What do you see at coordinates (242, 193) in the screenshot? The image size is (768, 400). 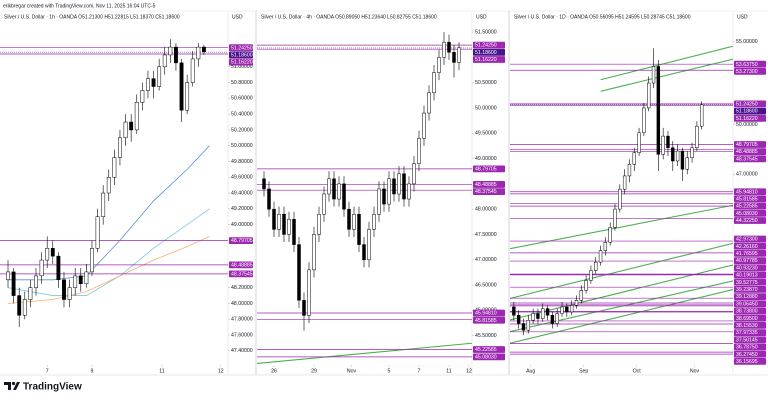 I see `y-tick-label: 49.40000` at bounding box center [242, 193].